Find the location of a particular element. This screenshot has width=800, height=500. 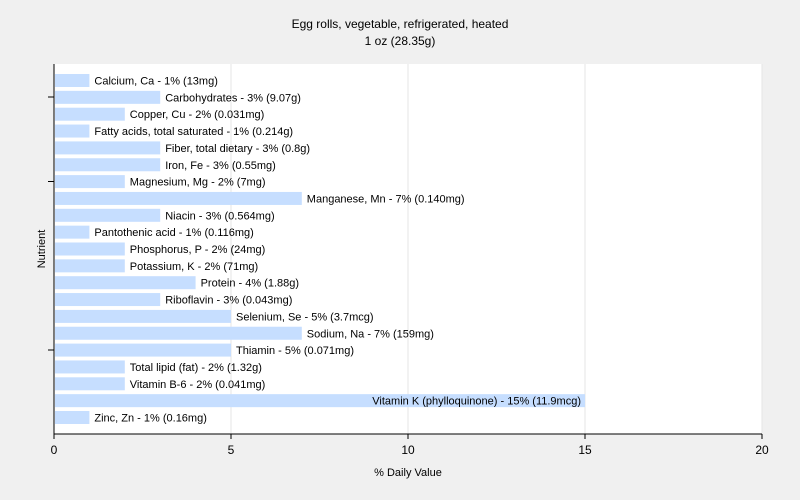

chart-subtitle: 1 oz (28.35g) is located at coordinates (400, 41).